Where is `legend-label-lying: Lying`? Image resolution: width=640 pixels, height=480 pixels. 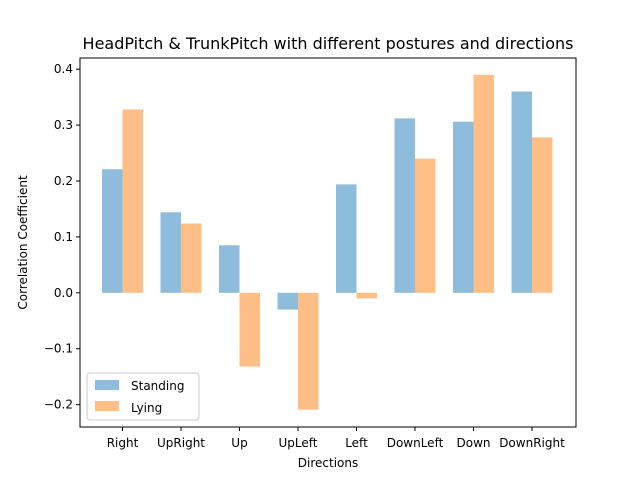
legend-label-lying: Lying is located at coordinates (146, 408).